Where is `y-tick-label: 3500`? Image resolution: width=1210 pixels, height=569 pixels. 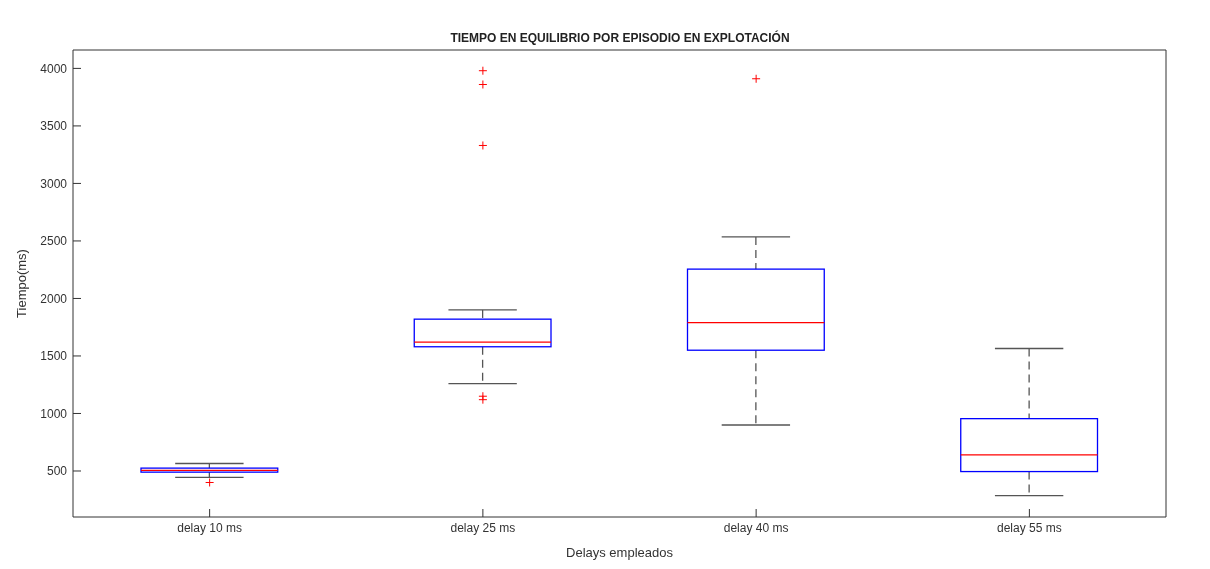 y-tick-label: 3500 is located at coordinates (54, 126).